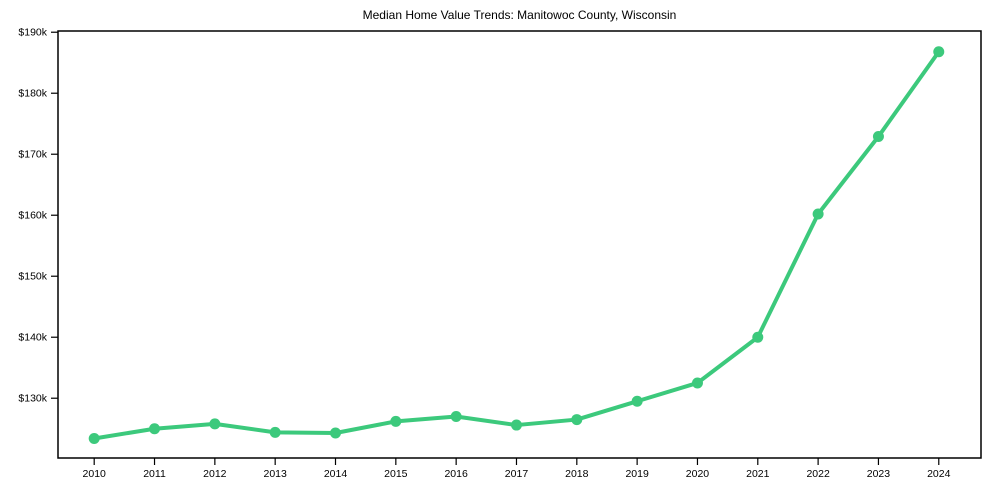 The image size is (989, 490). I want to click on y-axis-tick-label: $170k, so click(32, 155).